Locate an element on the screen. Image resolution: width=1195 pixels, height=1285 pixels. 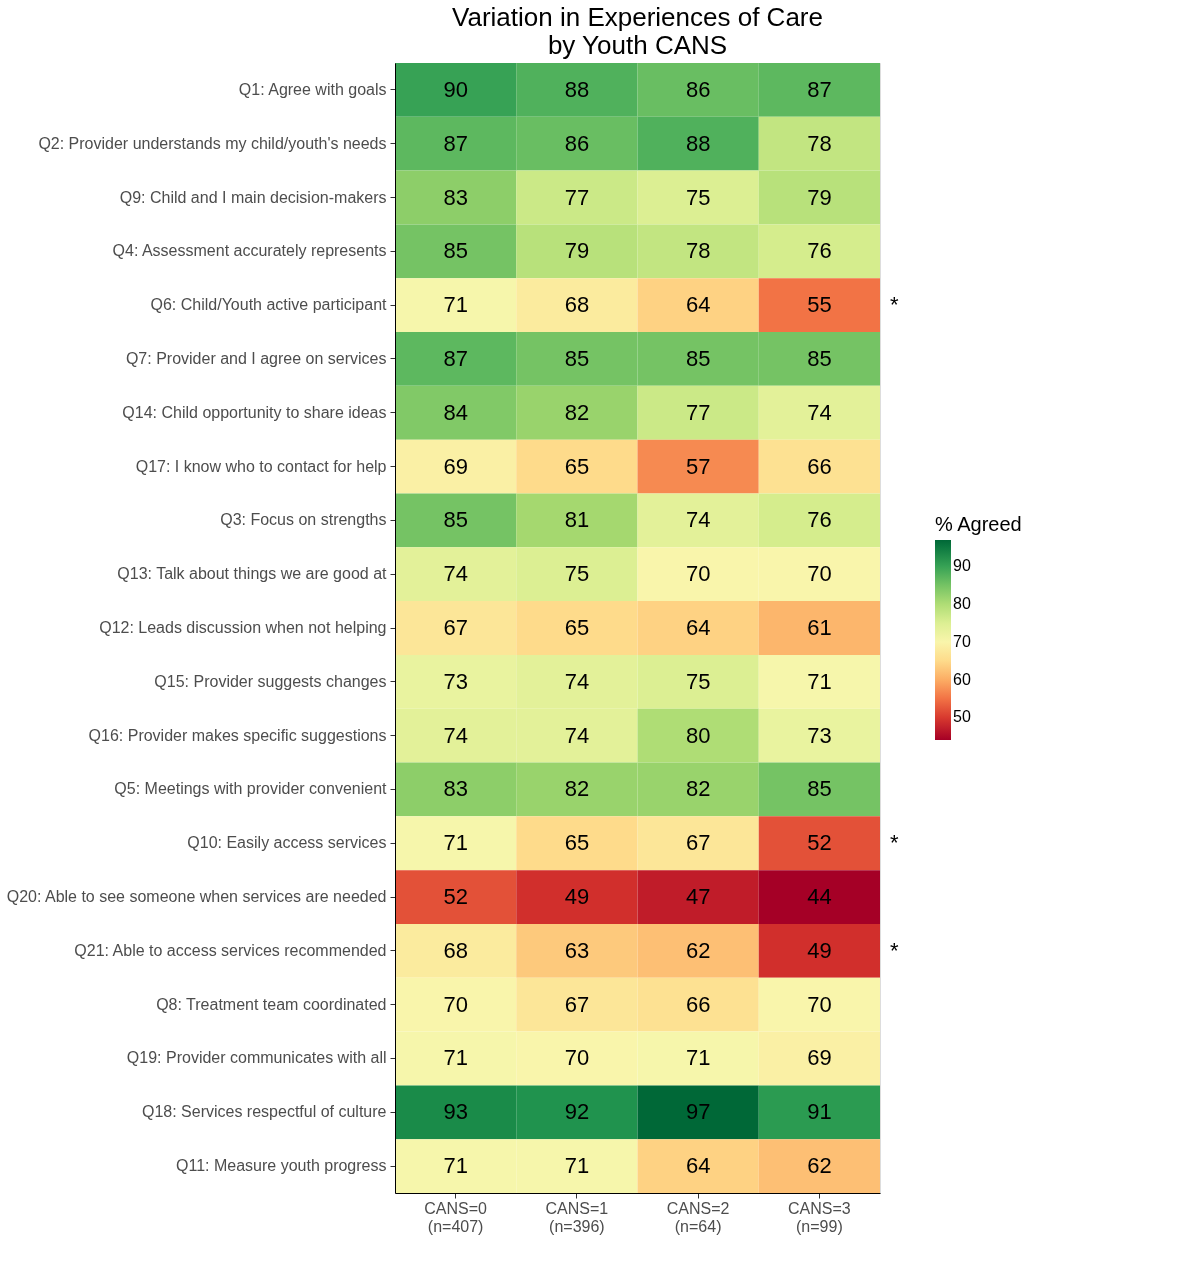
color-bar-label: 80 is located at coordinates (962, 604).